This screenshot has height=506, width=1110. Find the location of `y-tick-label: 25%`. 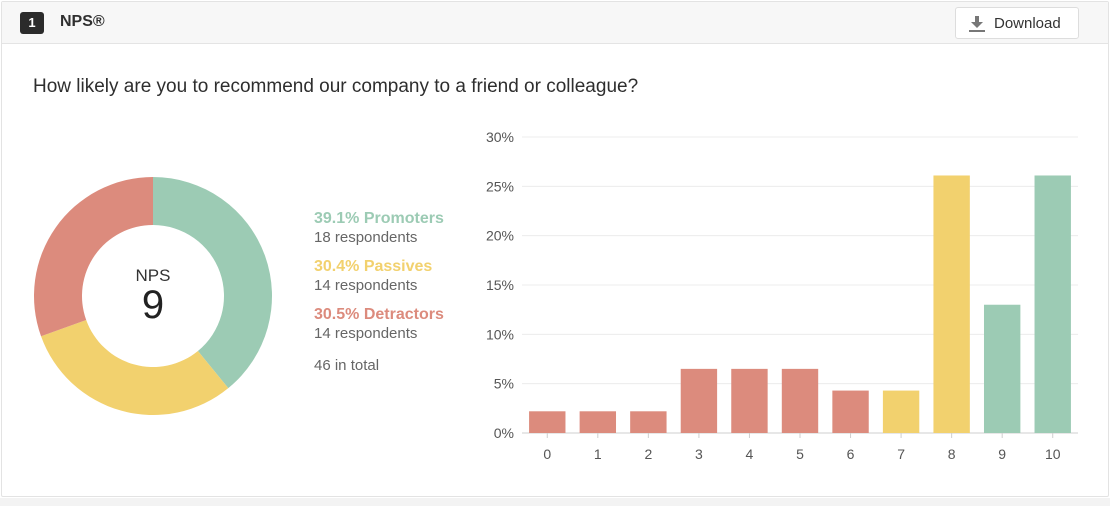

y-tick-label: 25% is located at coordinates (500, 186).